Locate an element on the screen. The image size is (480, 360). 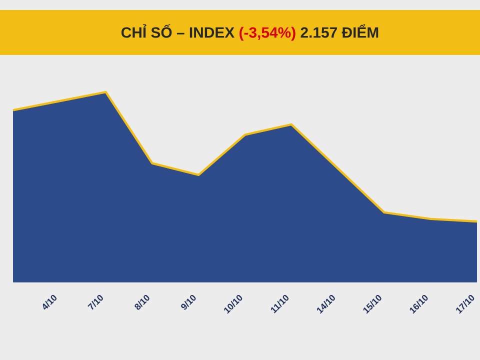
x-tick-label: 7/10 is located at coordinates (95, 302).